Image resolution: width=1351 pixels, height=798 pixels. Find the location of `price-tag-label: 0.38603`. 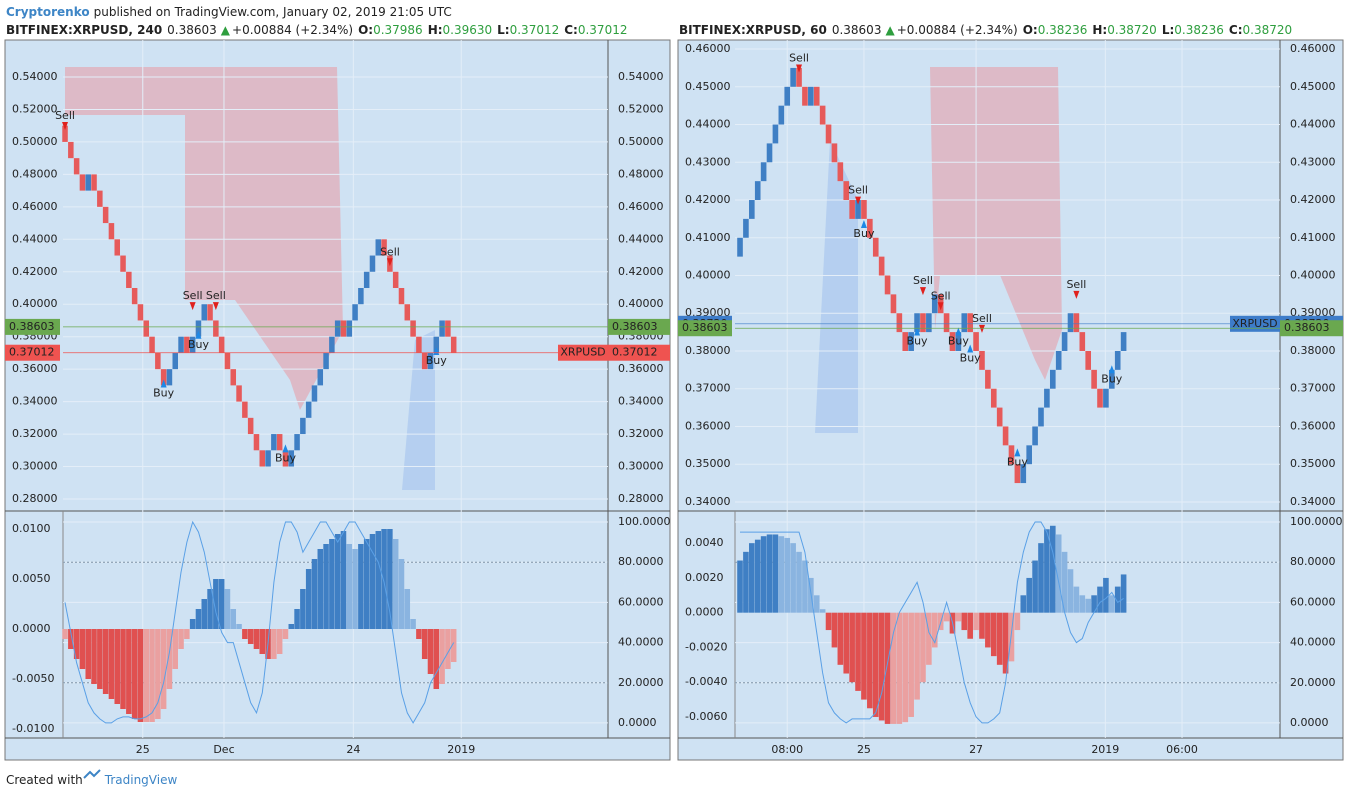

price-tag-label: 0.38603 is located at coordinates (705, 327).